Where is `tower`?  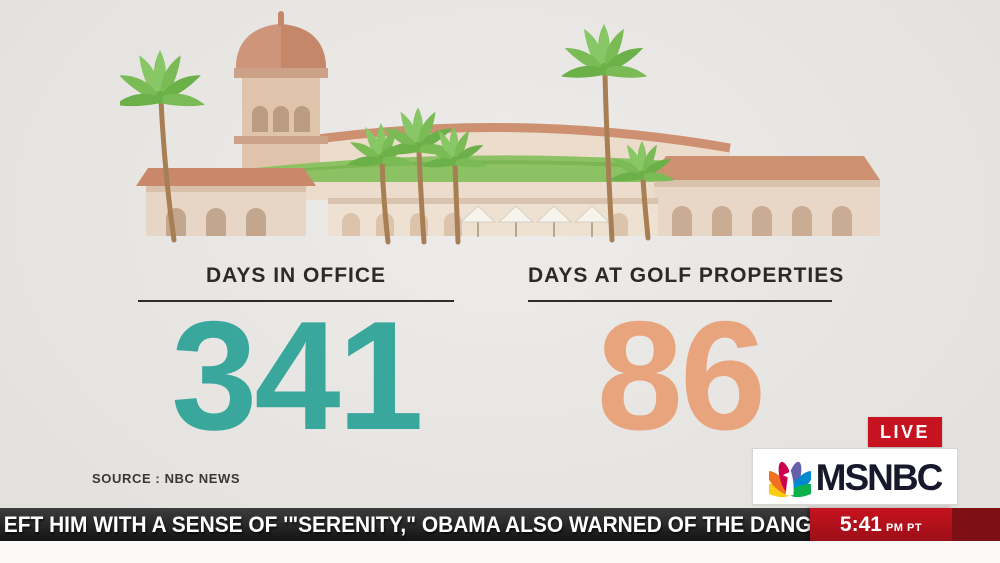 tower is located at coordinates (281, 95).